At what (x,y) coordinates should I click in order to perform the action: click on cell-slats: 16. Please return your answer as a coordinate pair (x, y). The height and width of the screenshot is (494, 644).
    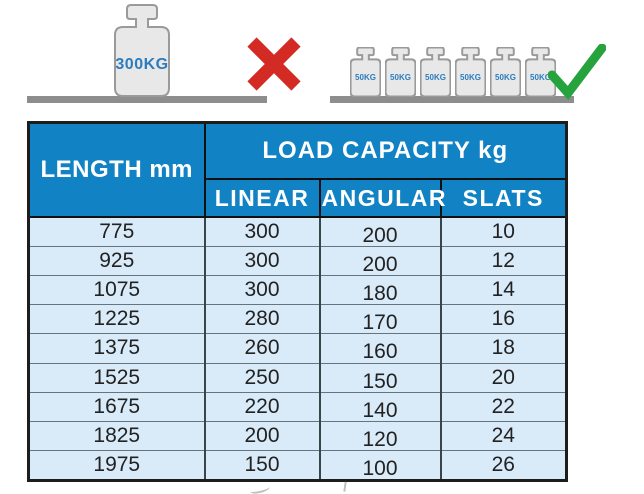
    Looking at the image, I should click on (503, 319).